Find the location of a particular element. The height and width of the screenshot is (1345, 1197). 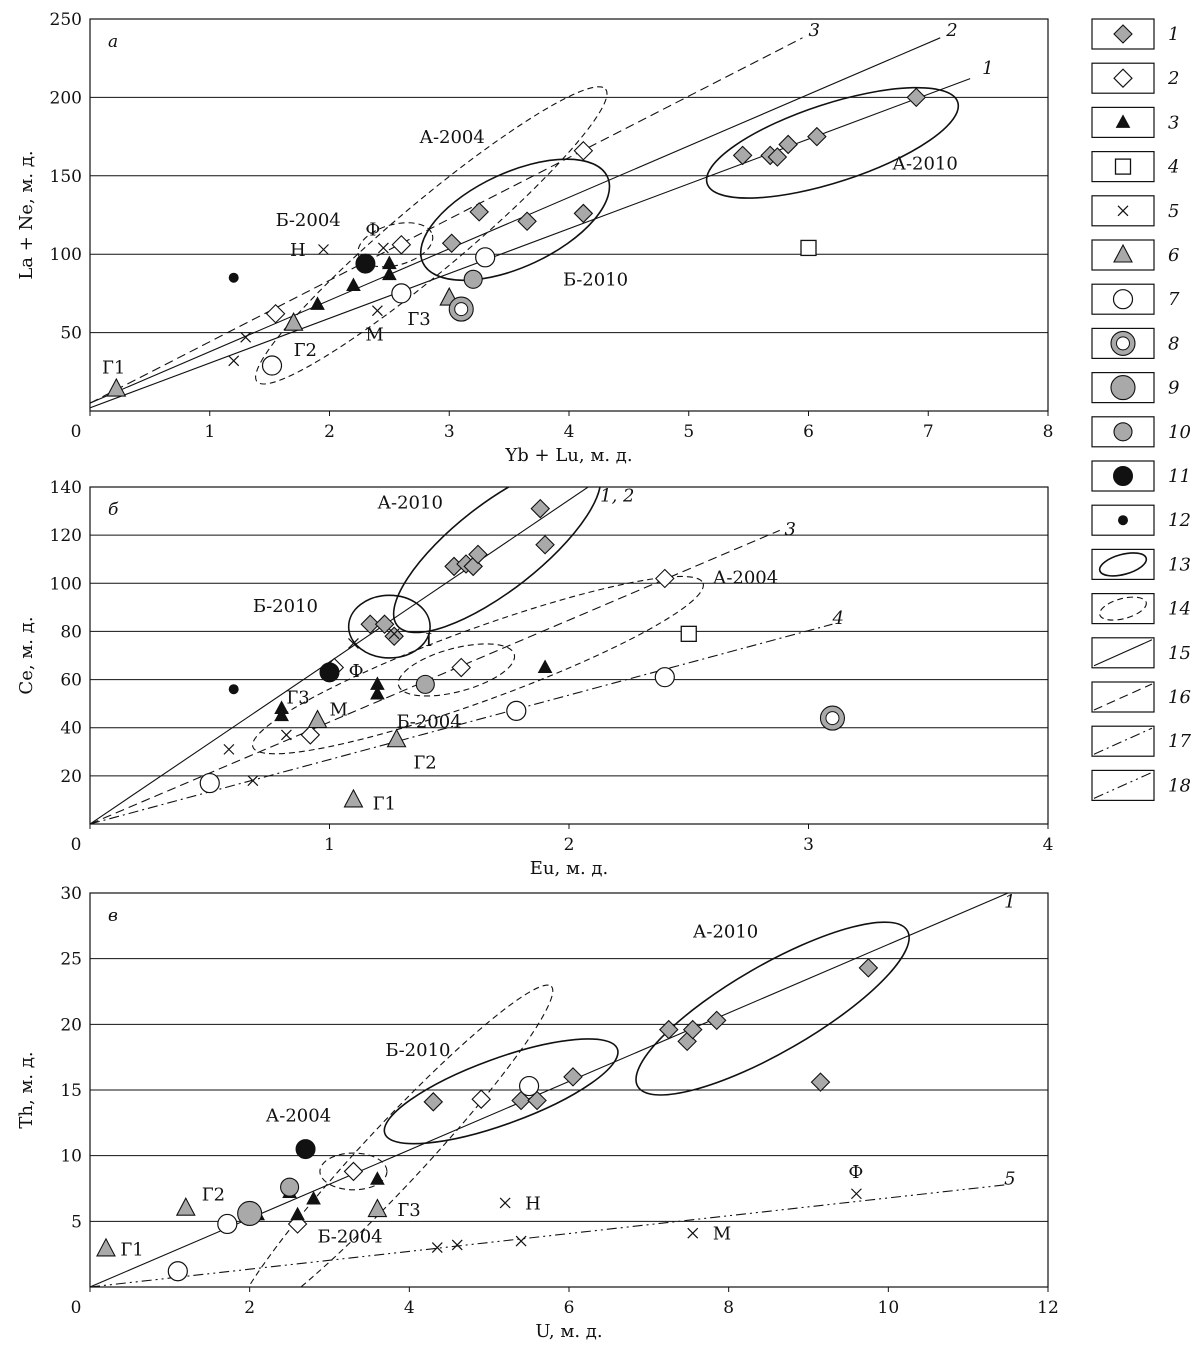

field-ellipse-dashed is located at coordinates (395, 245).